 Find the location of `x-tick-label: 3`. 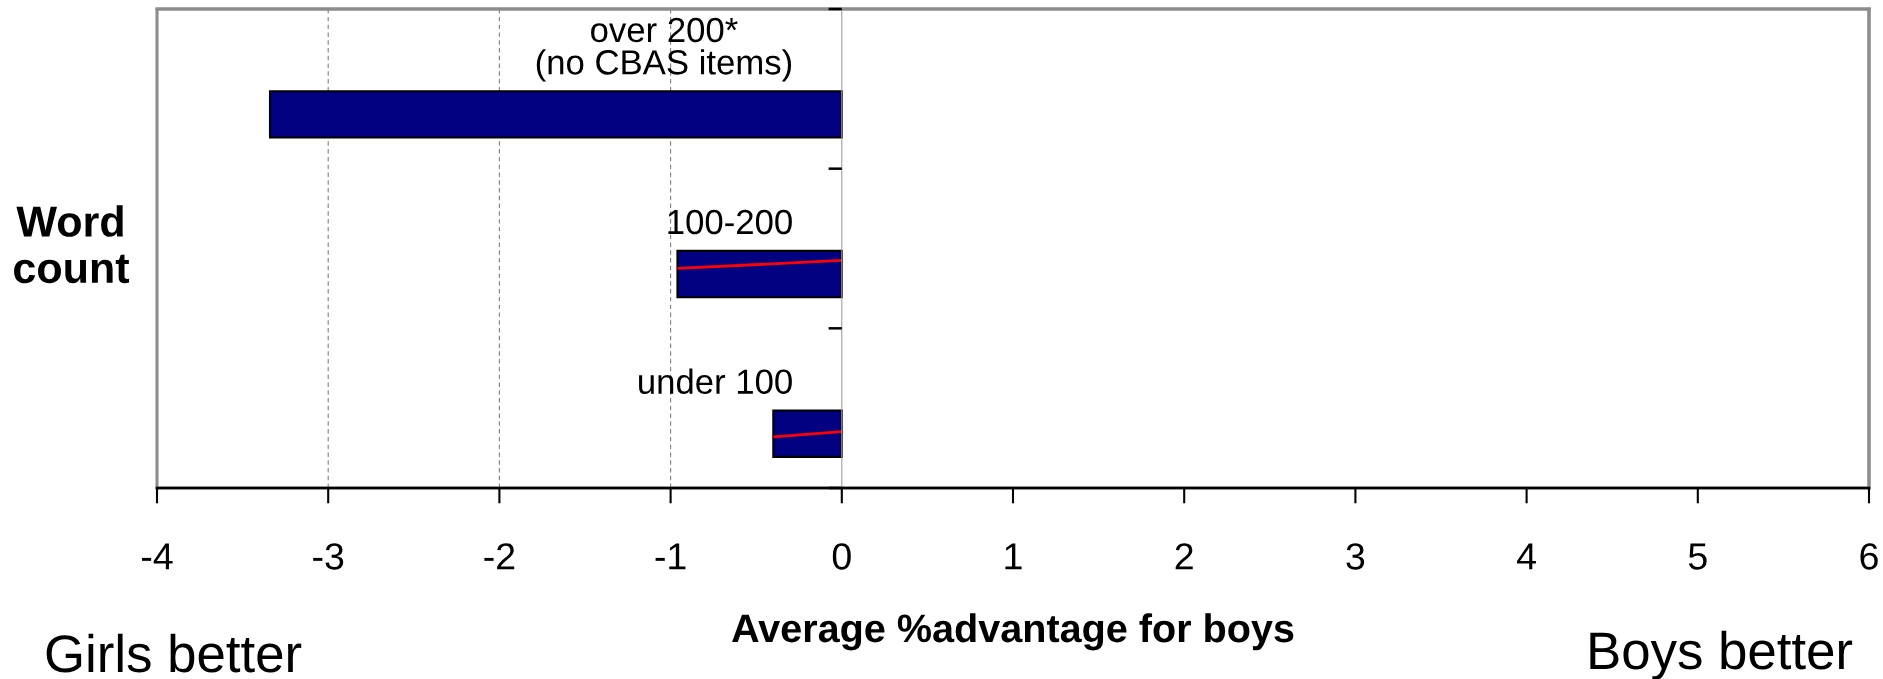

x-tick-label: 3 is located at coordinates (1355, 556).